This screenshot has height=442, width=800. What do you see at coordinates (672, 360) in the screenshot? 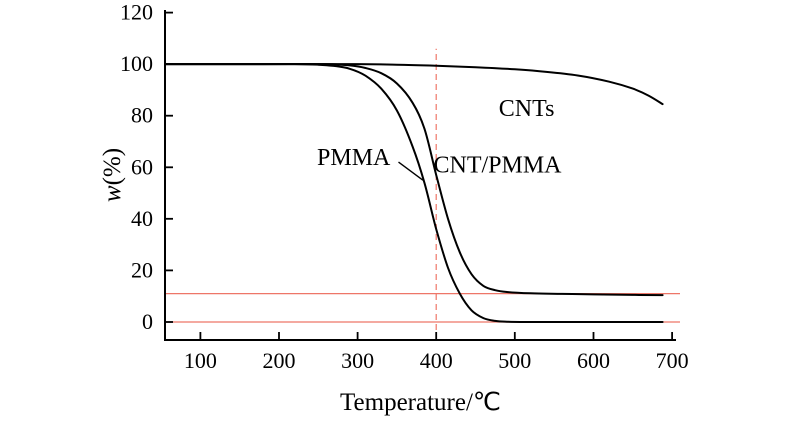
I see `x-tick-label: 700` at bounding box center [672, 360].